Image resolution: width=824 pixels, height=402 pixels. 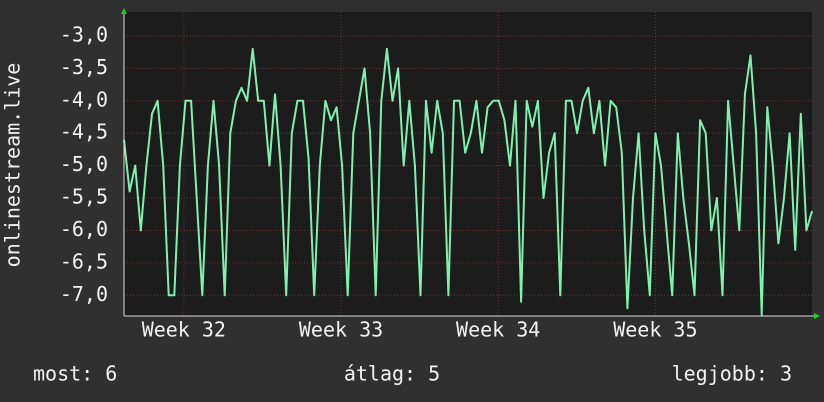 What do you see at coordinates (75, 374) in the screenshot?
I see `stat-current: most: 6` at bounding box center [75, 374].